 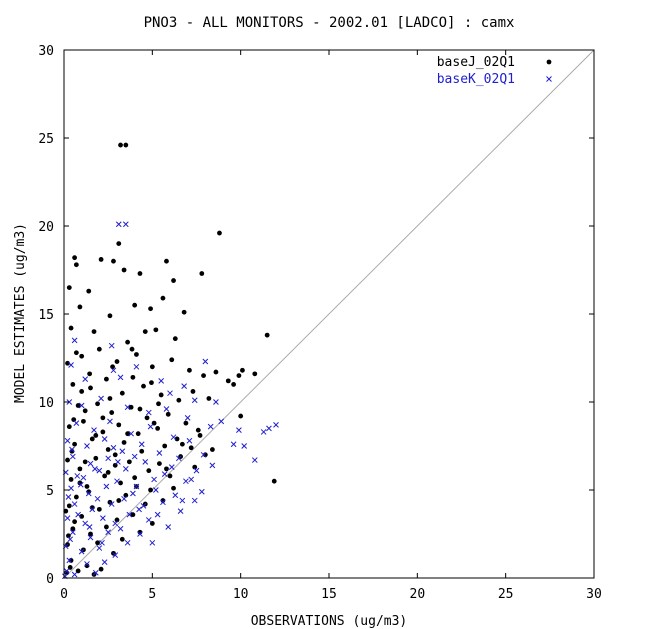 What do you see at coordinates (418, 594) in the screenshot?
I see `x-tick-label: 20` at bounding box center [418, 594].